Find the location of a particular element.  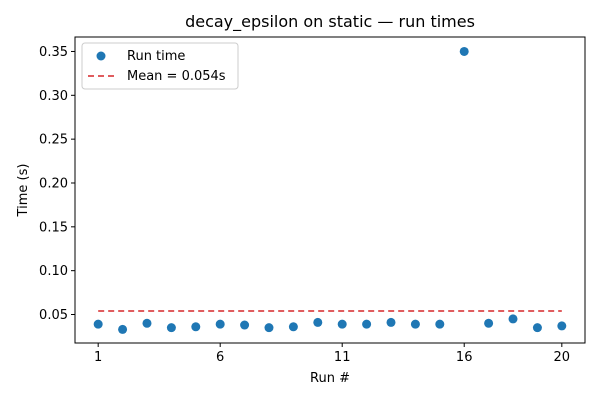

x-tick-label-20: 20 is located at coordinates (562, 357).